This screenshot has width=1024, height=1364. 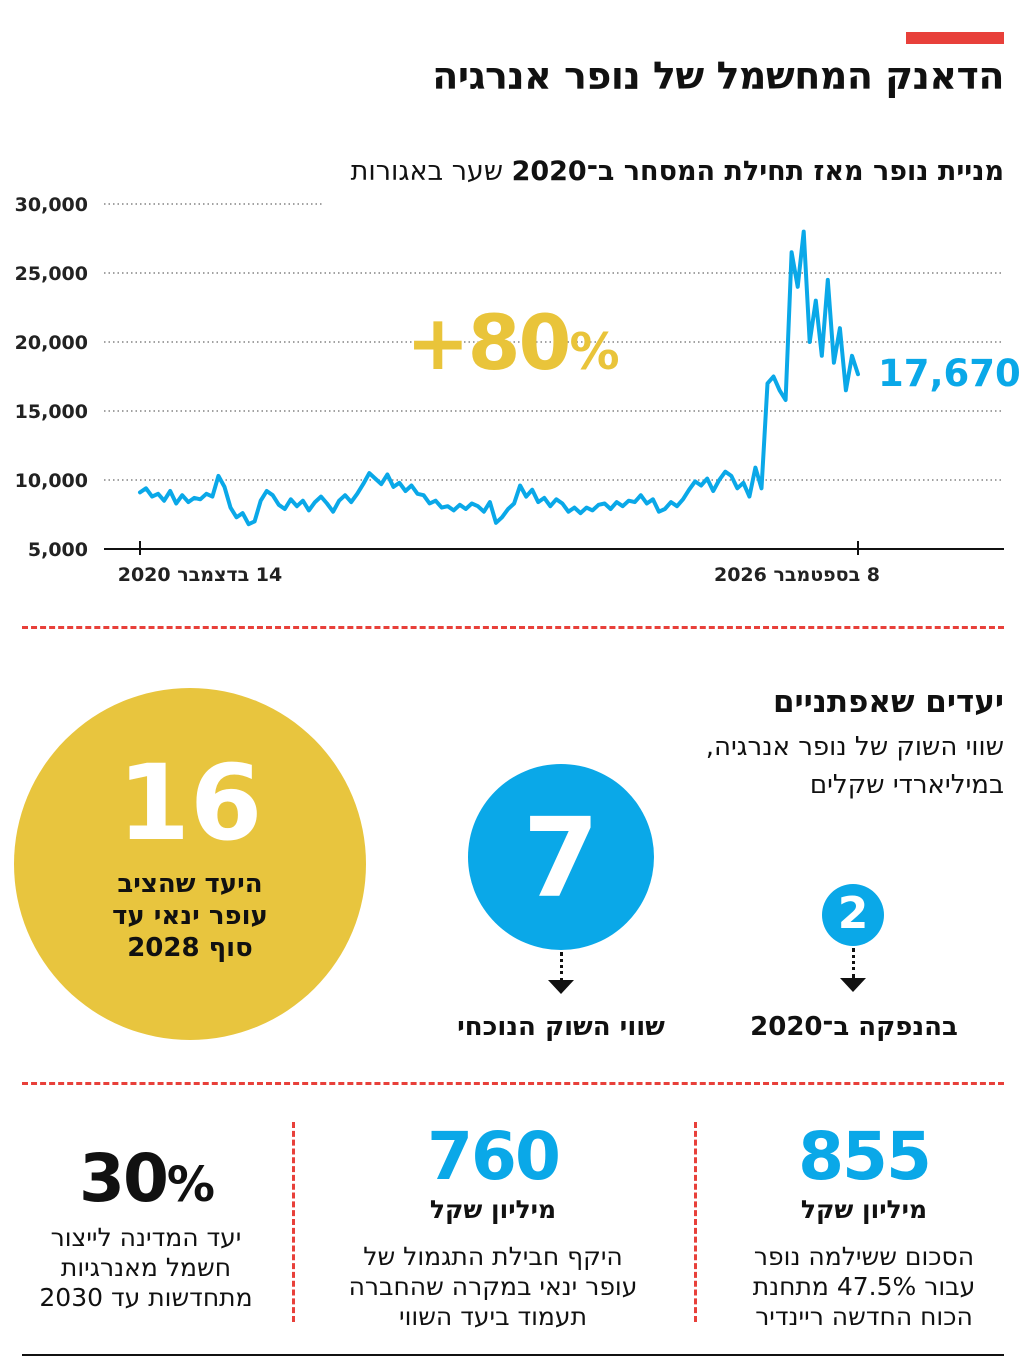 What do you see at coordinates (493, 1209) in the screenshot?
I see `stat-compensation-unit: מיליון שקל` at bounding box center [493, 1209].